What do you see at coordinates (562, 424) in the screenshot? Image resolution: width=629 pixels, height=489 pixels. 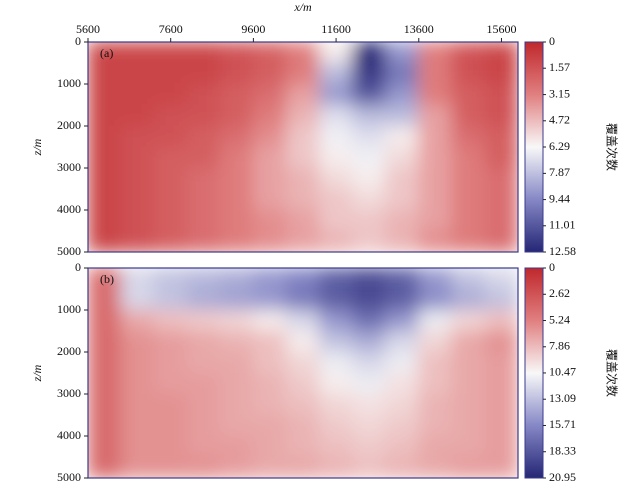 I see `colorbar-tick-label: 15.71` at bounding box center [562, 424].